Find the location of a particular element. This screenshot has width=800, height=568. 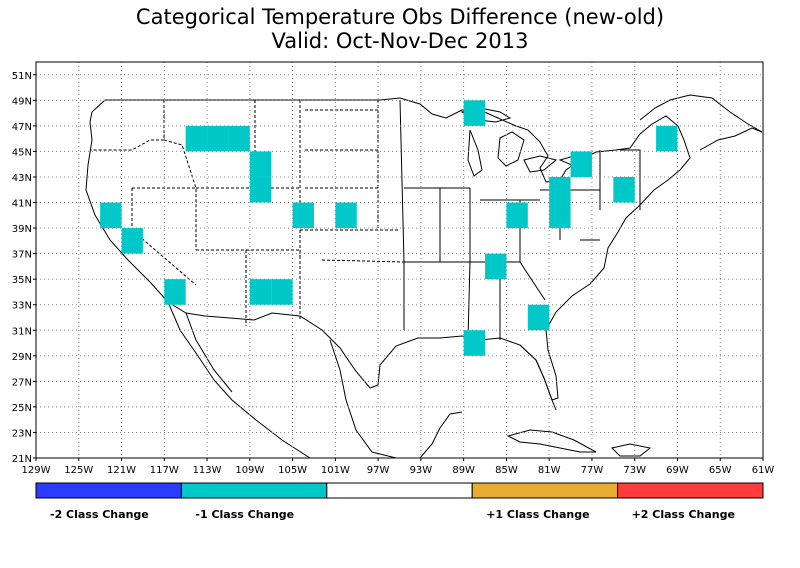

lon-tick-label: 81W is located at coordinates (549, 470).